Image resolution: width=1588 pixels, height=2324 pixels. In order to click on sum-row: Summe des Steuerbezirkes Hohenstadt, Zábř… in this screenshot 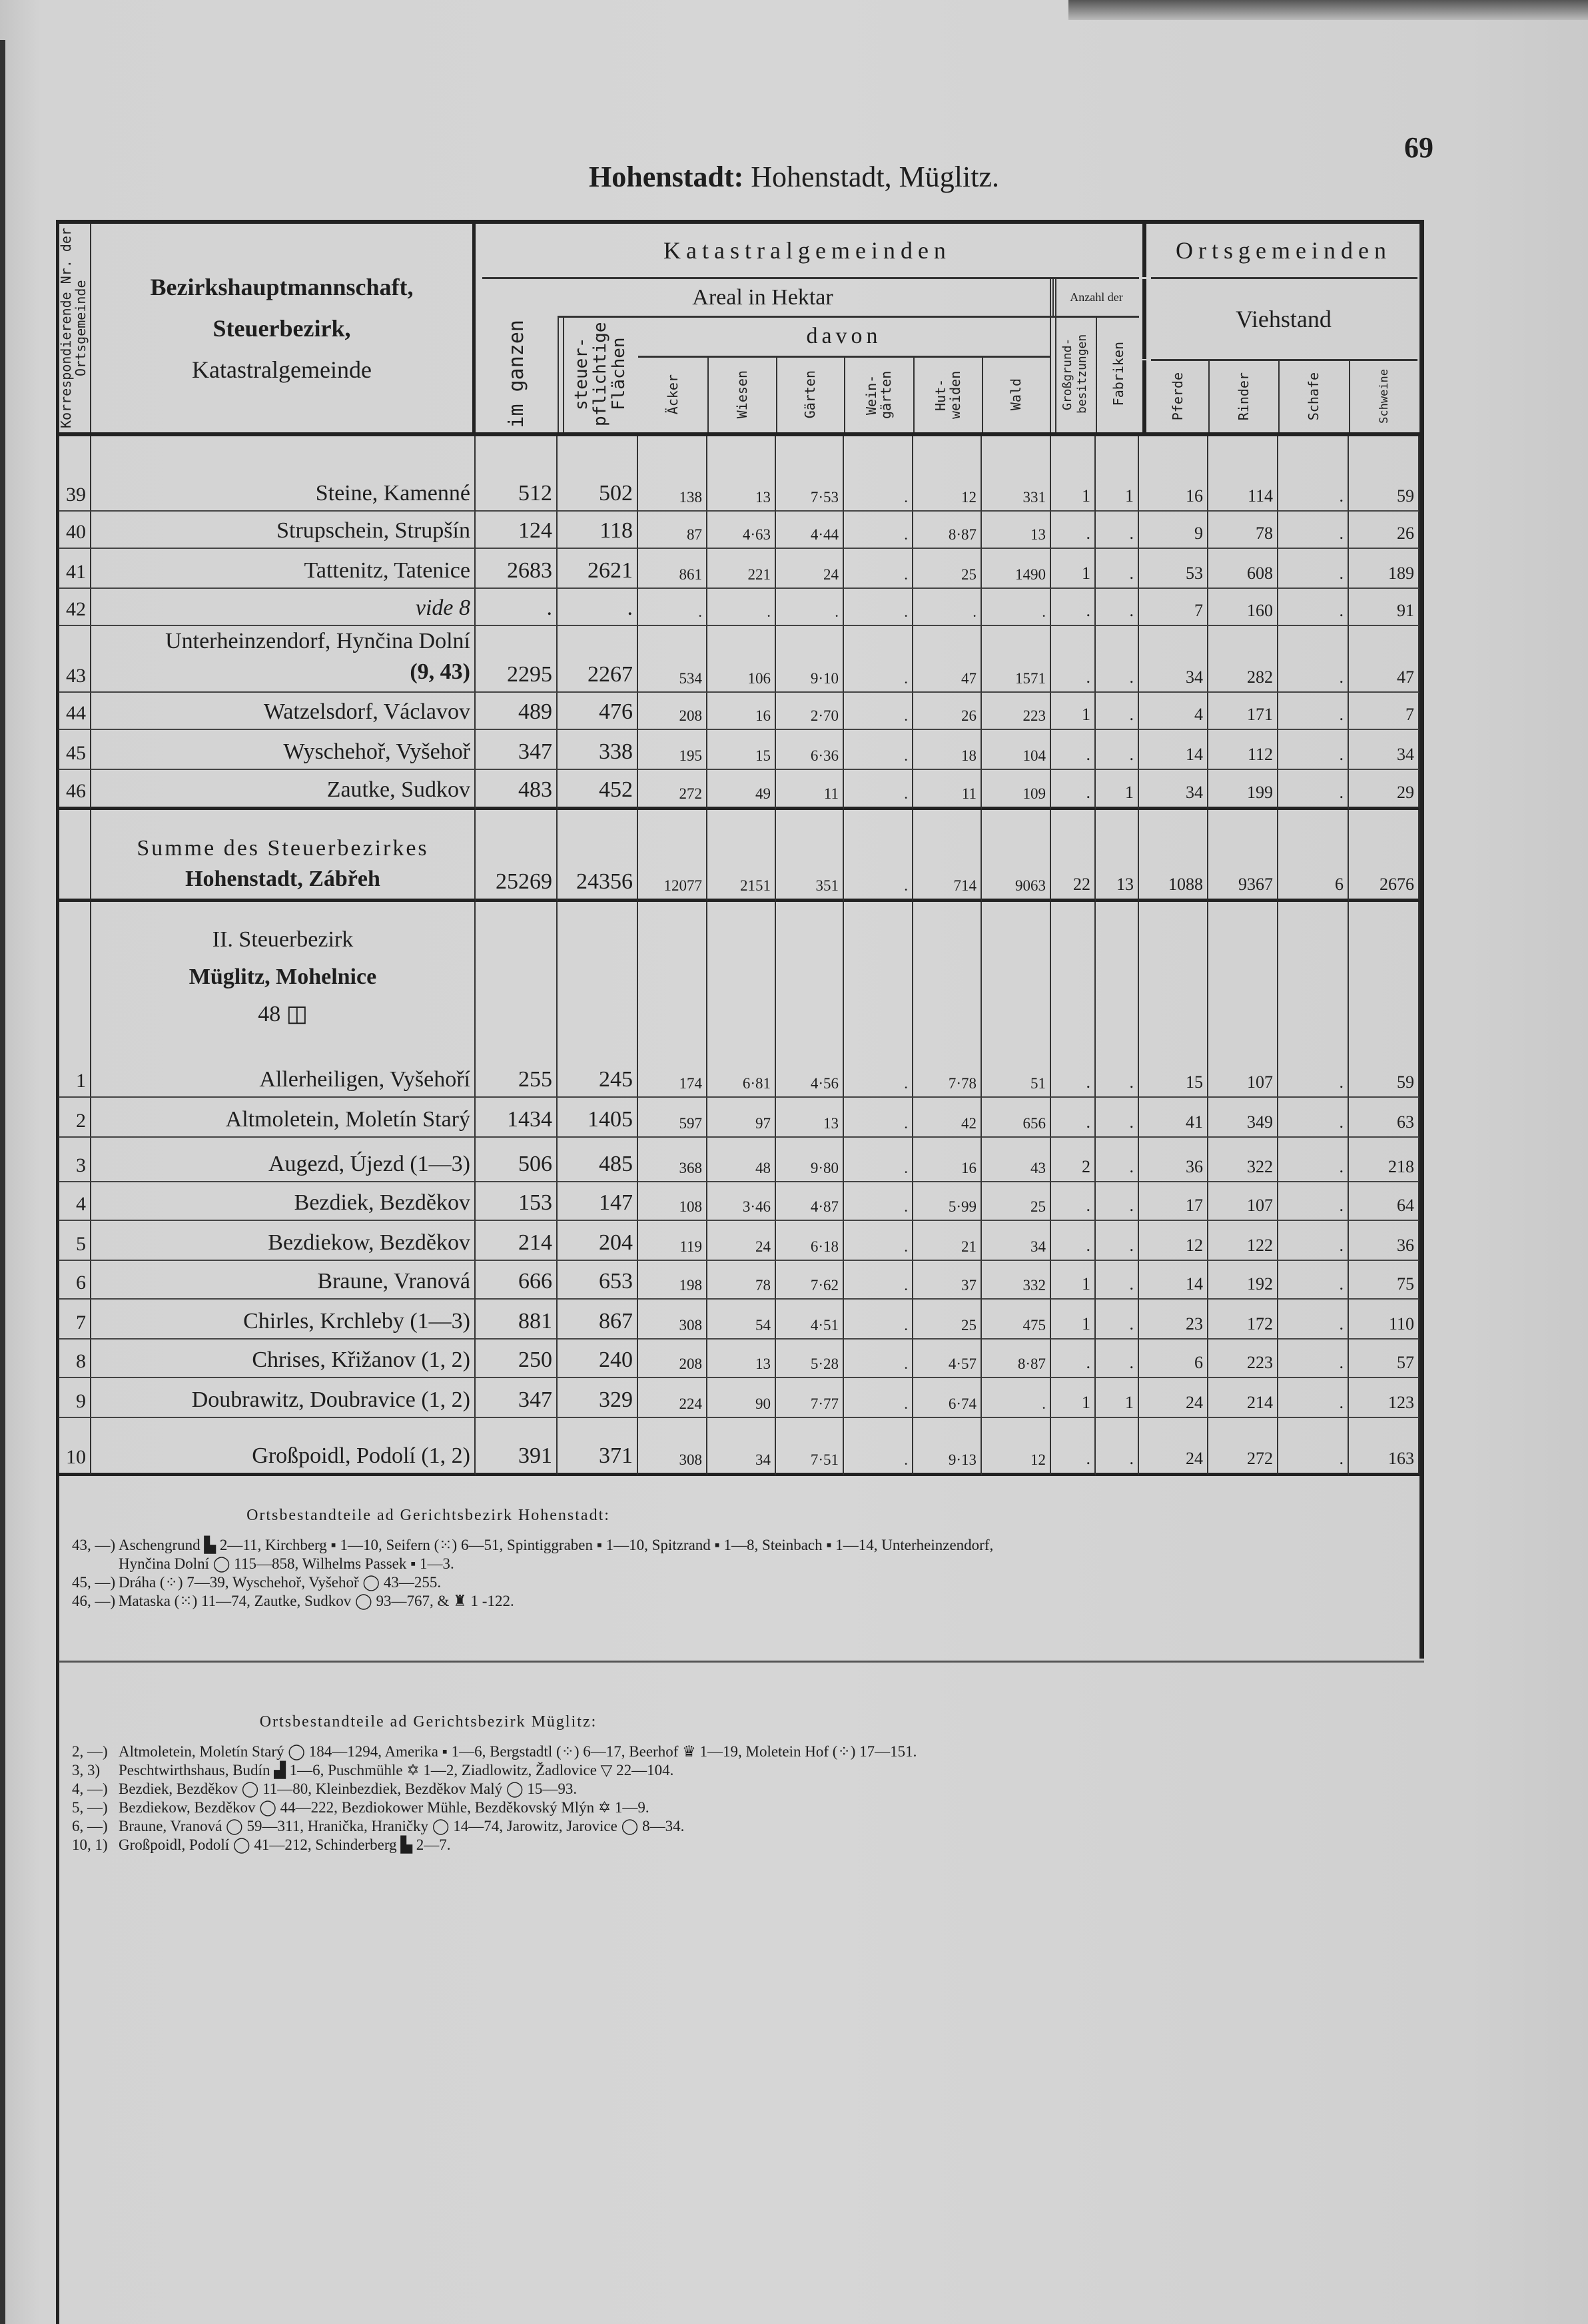, I will do `click(739, 856)`.